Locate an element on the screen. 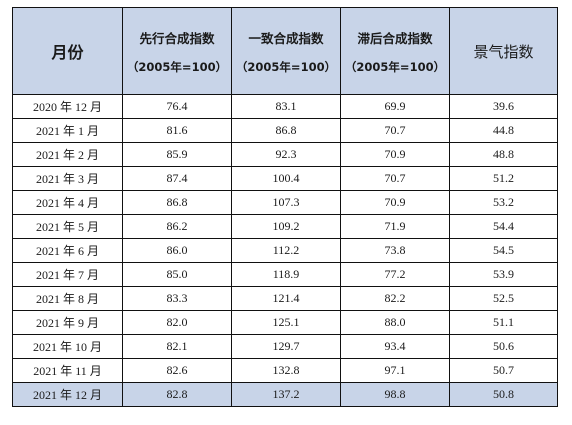 This screenshot has height=425, width=572. cell-lagging: 93.4 is located at coordinates (395, 346).